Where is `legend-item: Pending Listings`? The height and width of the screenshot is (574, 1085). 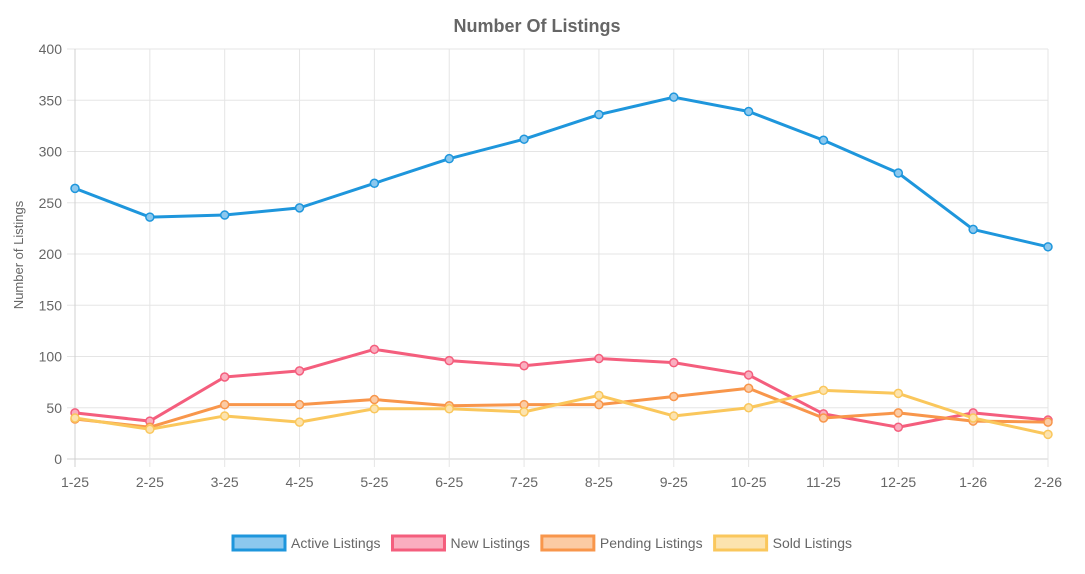 legend-item: Pending Listings is located at coordinates (621, 543).